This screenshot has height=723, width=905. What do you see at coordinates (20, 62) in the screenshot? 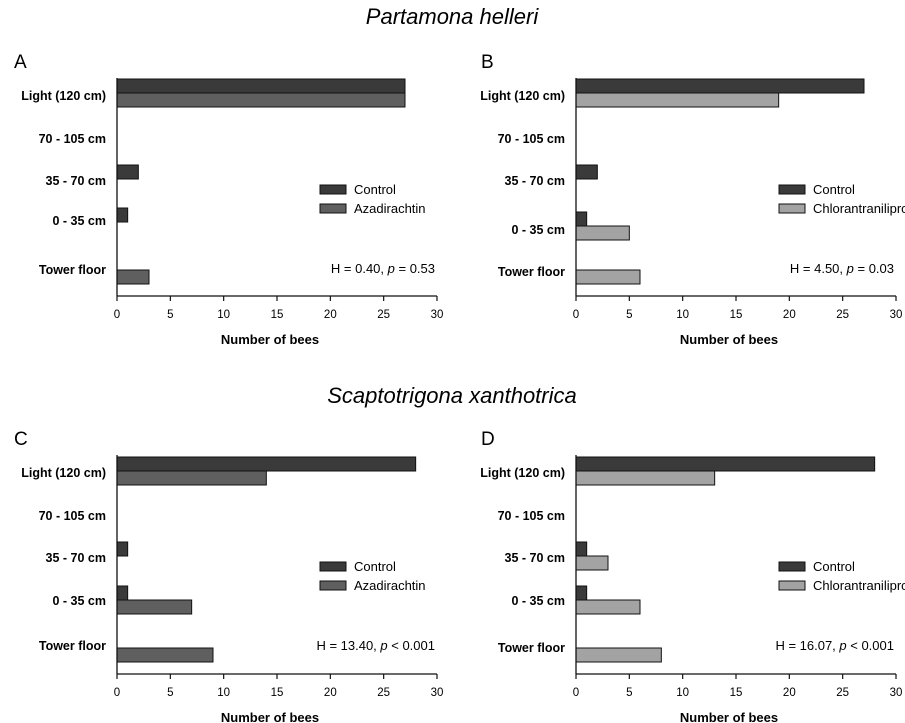
I see `panel-letter: A` at bounding box center [20, 62].